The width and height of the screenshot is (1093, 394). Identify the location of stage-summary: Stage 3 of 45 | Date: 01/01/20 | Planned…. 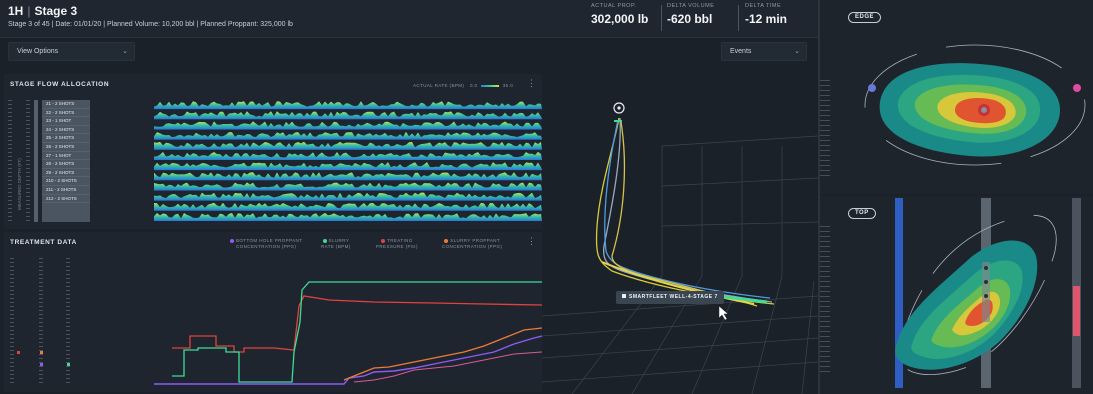
(150, 24).